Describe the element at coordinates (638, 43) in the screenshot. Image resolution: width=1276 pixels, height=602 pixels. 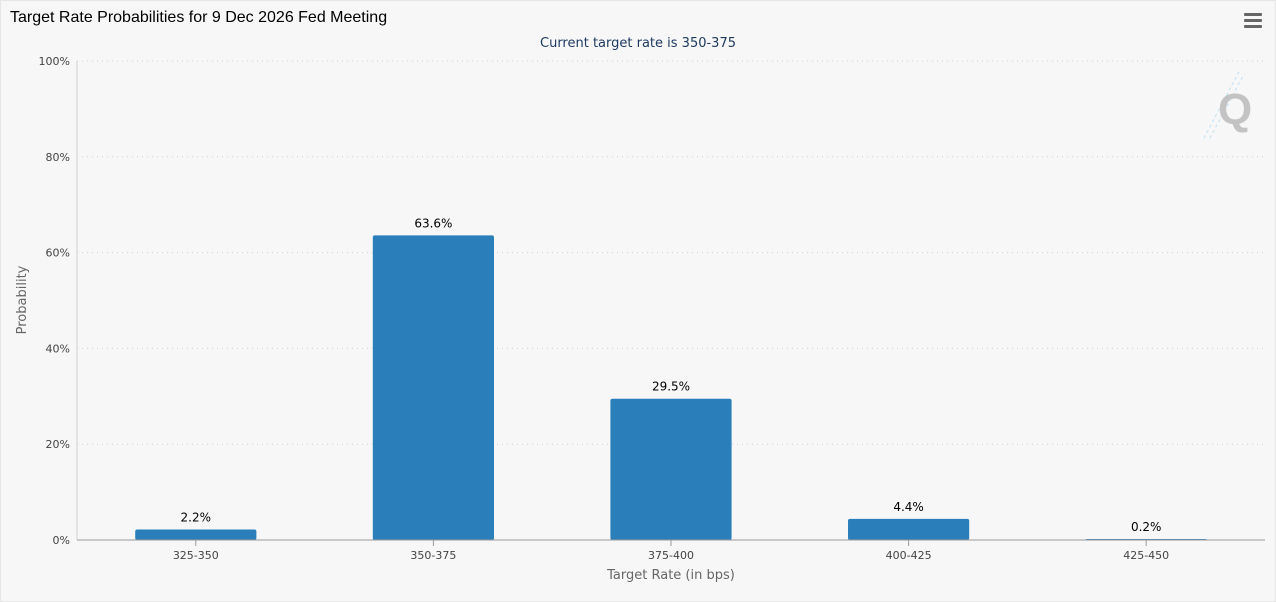
I see `chart-subtitle: Current target rate is 350-375` at that location.